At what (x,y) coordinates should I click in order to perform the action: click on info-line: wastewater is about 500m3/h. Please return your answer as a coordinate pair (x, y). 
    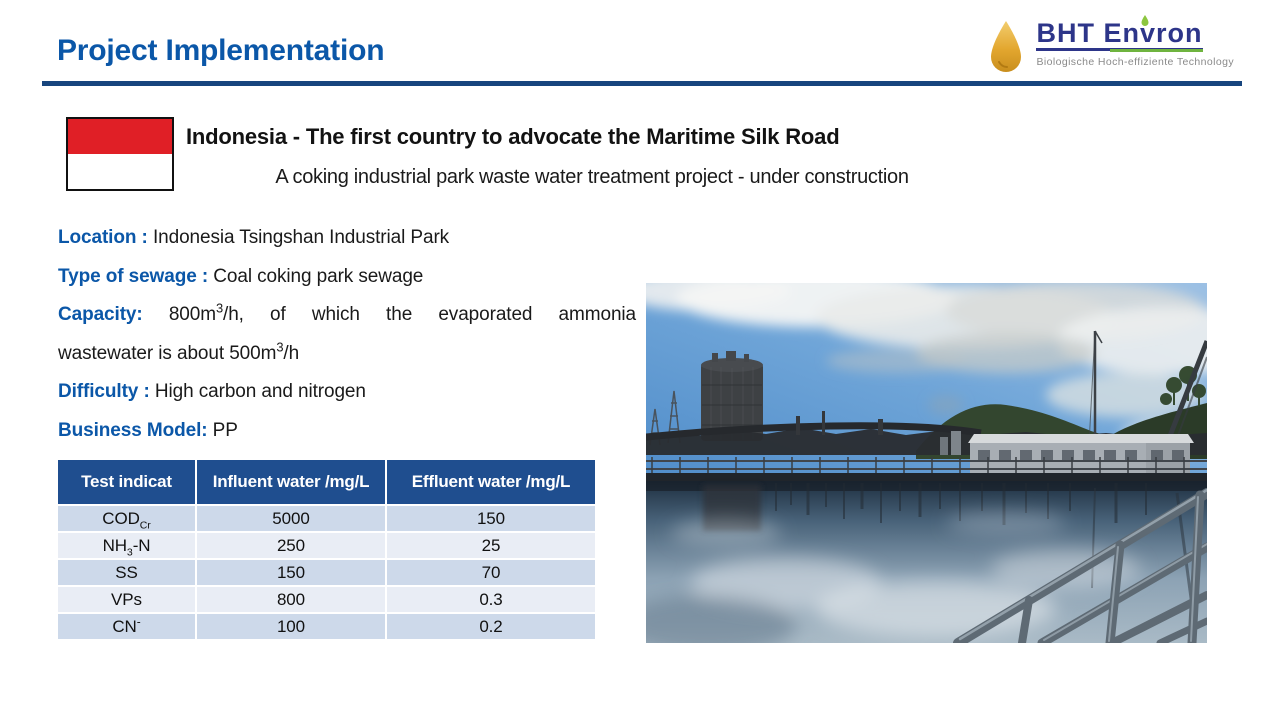
    Looking at the image, I should click on (347, 354).